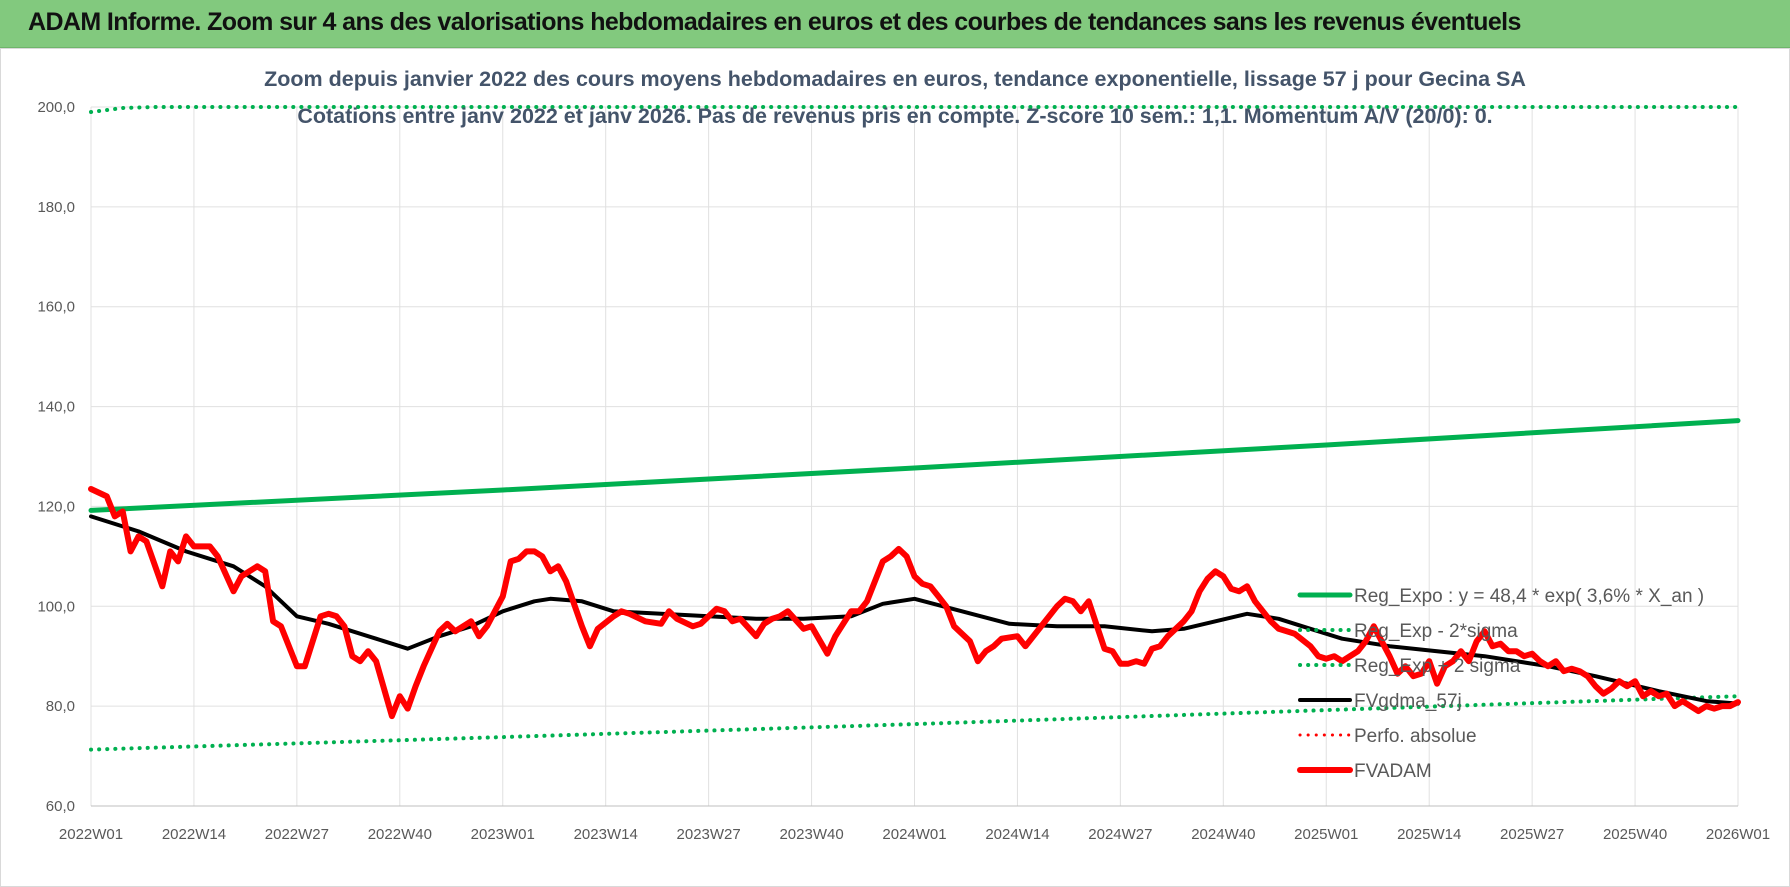 This screenshot has height=887, width=1790. I want to click on y-tick-label: 60,0, so click(60, 806).